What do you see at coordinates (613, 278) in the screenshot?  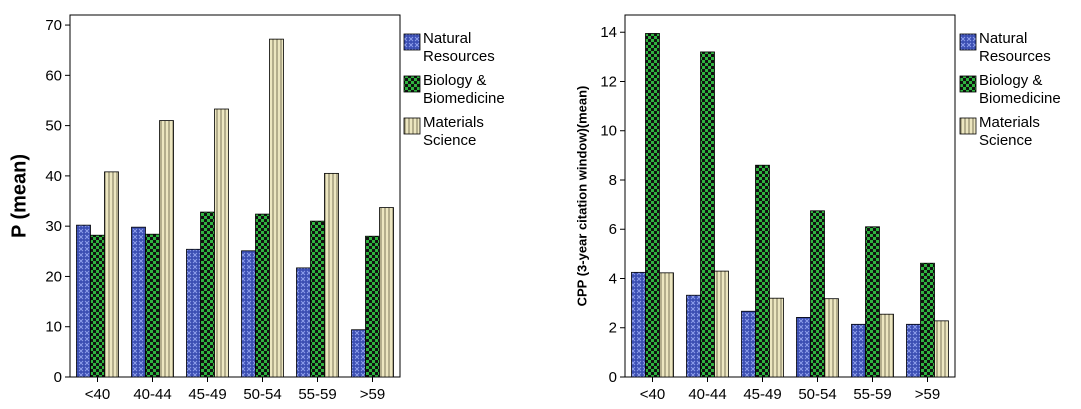 I see `y-tick-label: 4` at bounding box center [613, 278].